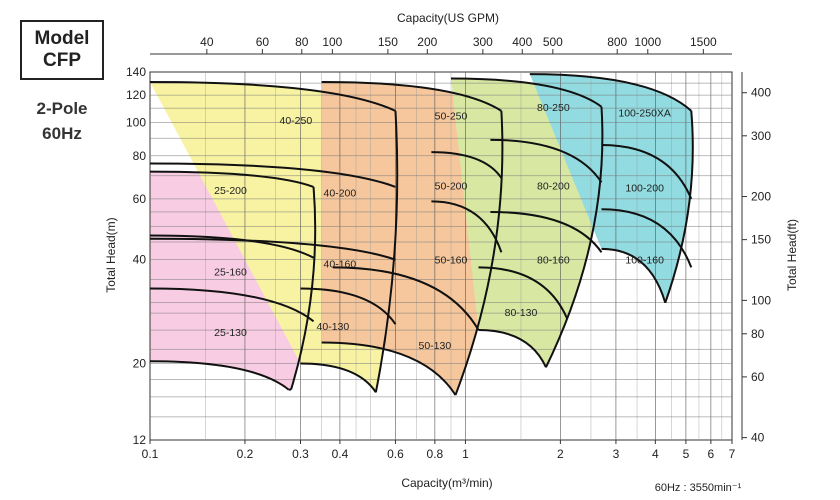 Image resolution: width=840 pixels, height=500 pixels. I want to click on model-label: Model, so click(62, 38).